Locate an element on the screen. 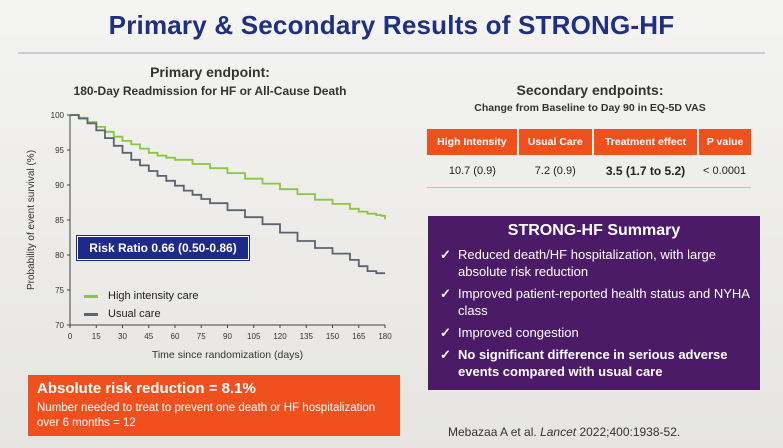 The height and width of the screenshot is (448, 783). cell-high-intensity: 10.7 (0.9) is located at coordinates (472, 171).